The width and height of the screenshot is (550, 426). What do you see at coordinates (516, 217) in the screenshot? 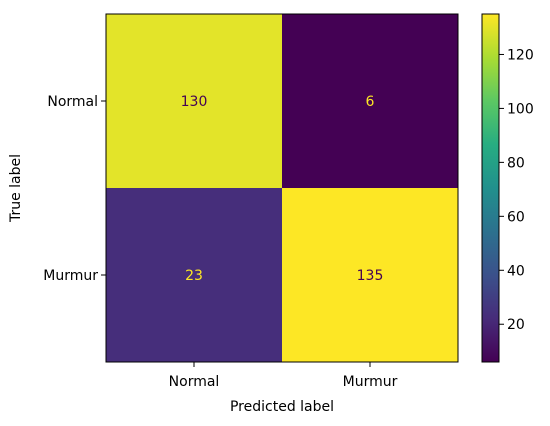
I see `colorbar-tick-label: 60` at bounding box center [516, 217].